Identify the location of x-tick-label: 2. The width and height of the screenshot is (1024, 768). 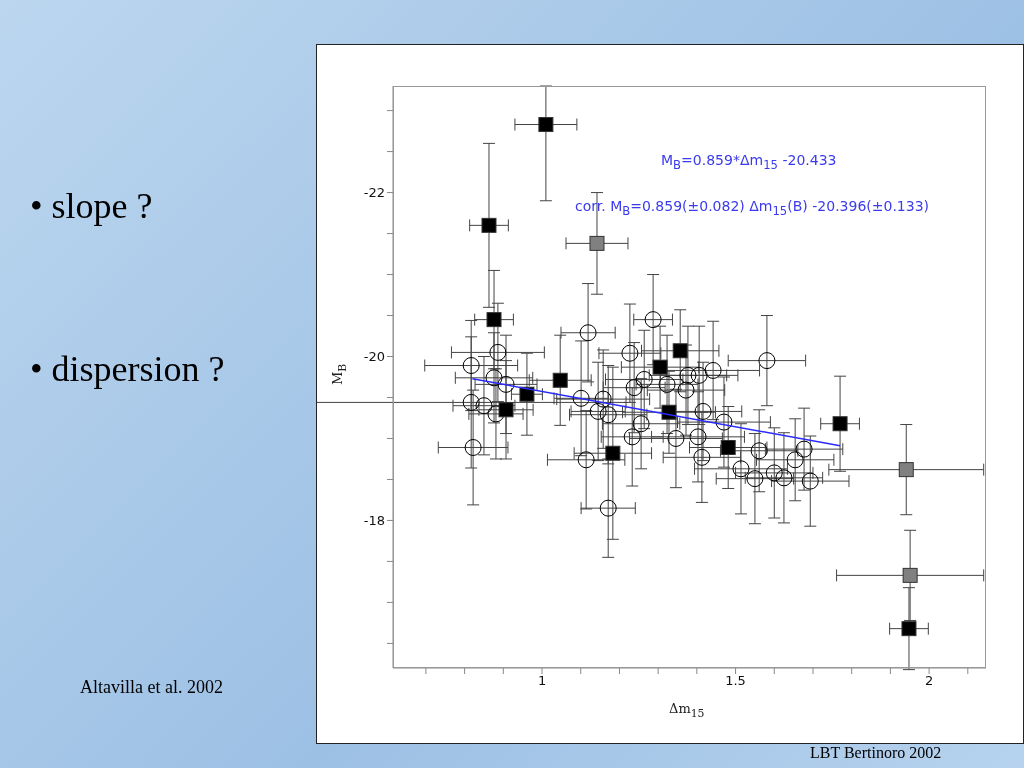
(929, 681).